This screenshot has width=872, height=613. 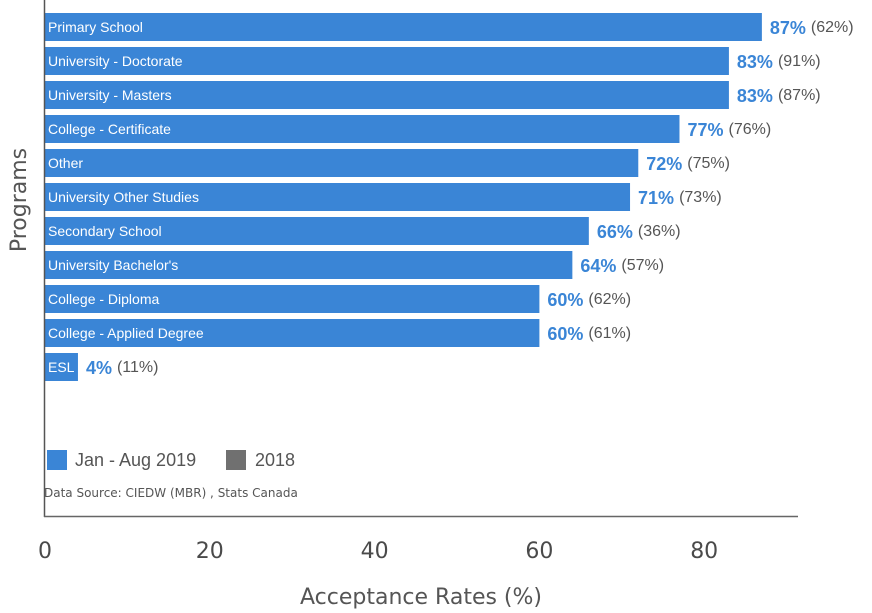 I want to click on bar-category-label: University Bachelor's, so click(x=113, y=265).